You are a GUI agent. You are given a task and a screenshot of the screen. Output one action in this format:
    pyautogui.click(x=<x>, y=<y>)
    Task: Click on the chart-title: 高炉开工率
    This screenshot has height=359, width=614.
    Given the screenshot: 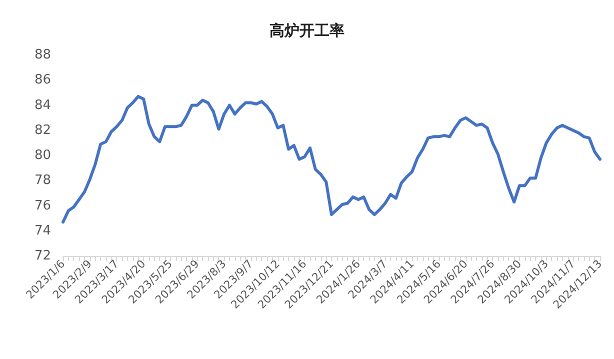 What is the action you would take?
    pyautogui.click(x=307, y=31)
    